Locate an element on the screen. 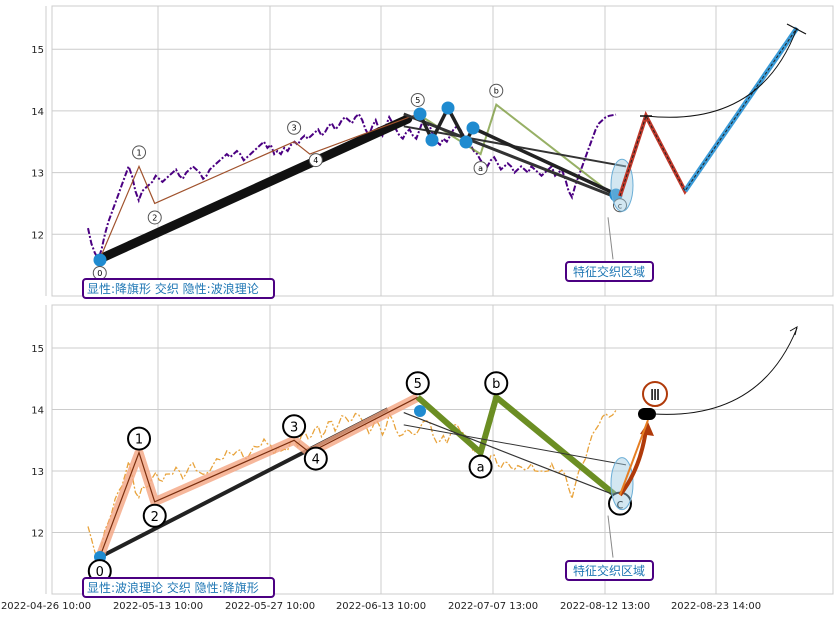 The width and height of the screenshot is (839, 617). x-tick-label: 2022-07-07 13:00 is located at coordinates (493, 606).